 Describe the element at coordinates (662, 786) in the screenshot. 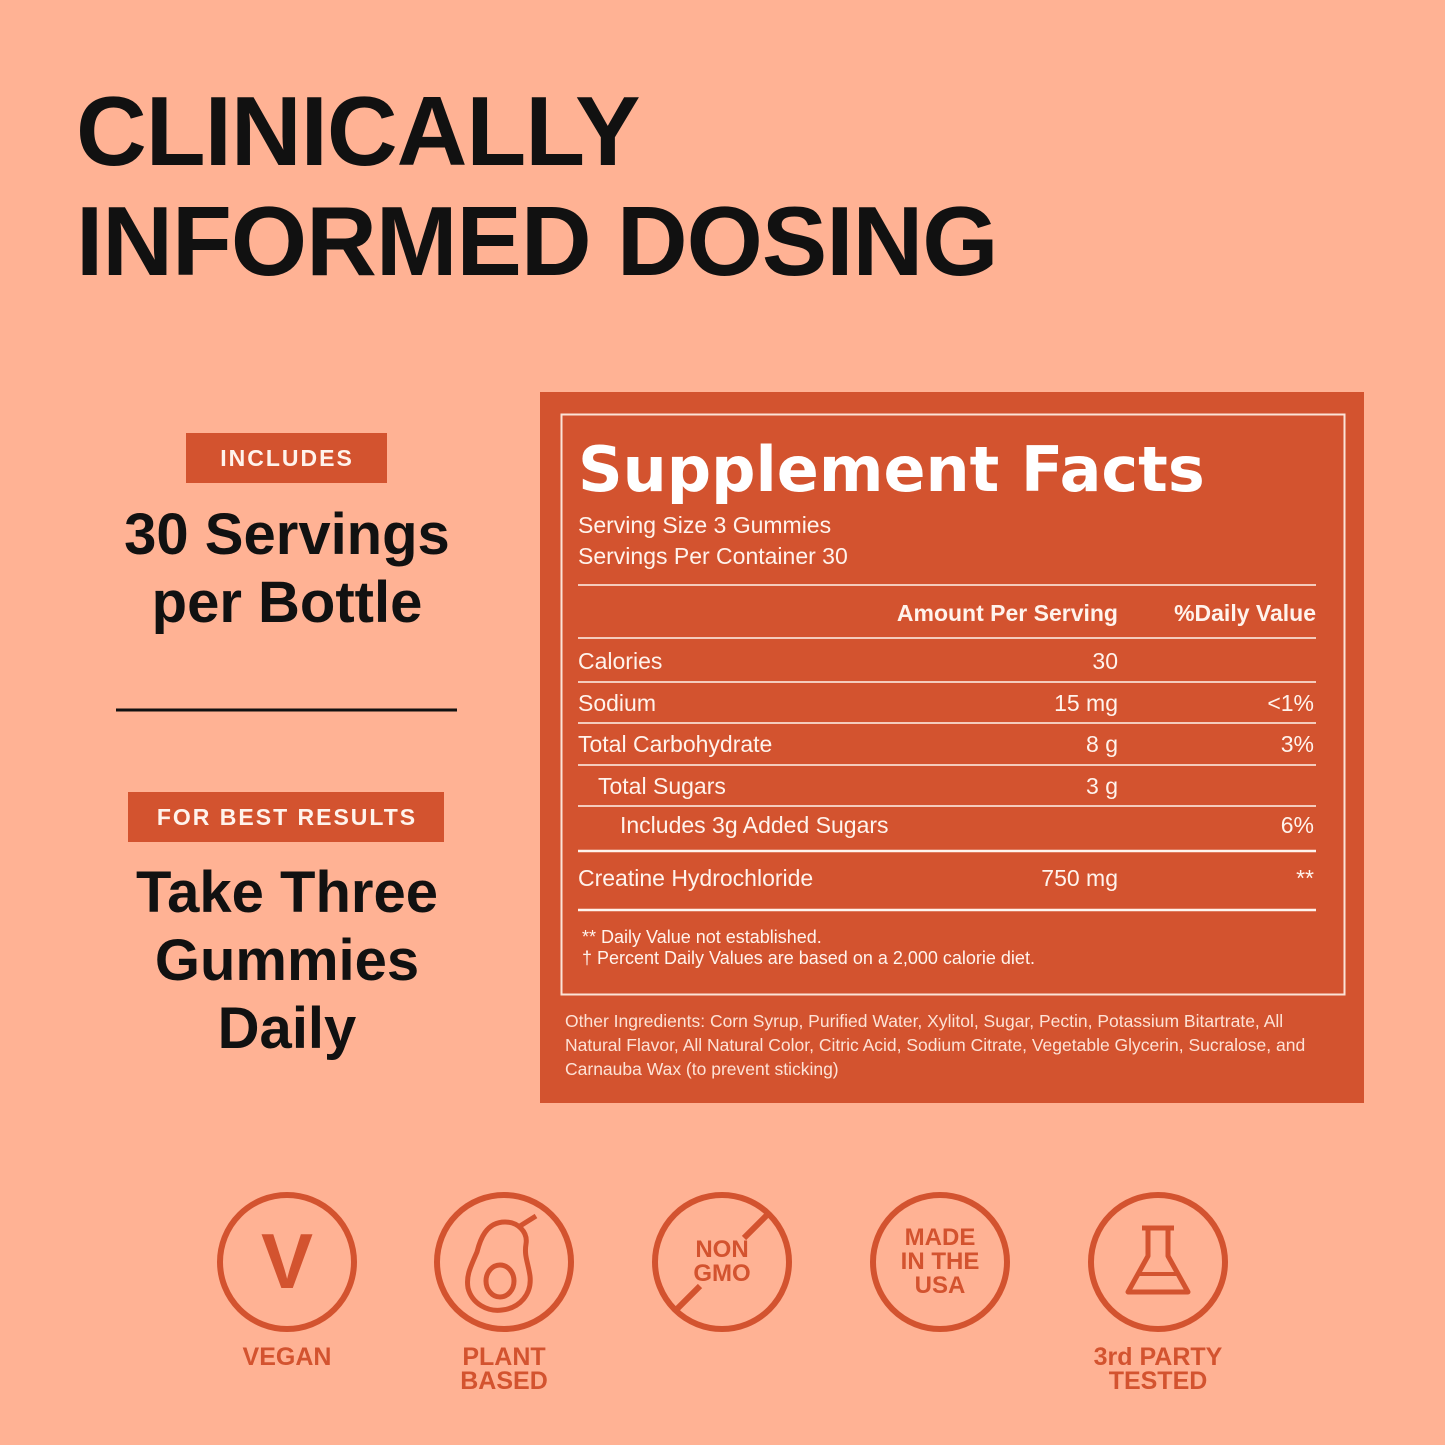

I see `nutrient-name: Total Sugars` at that location.